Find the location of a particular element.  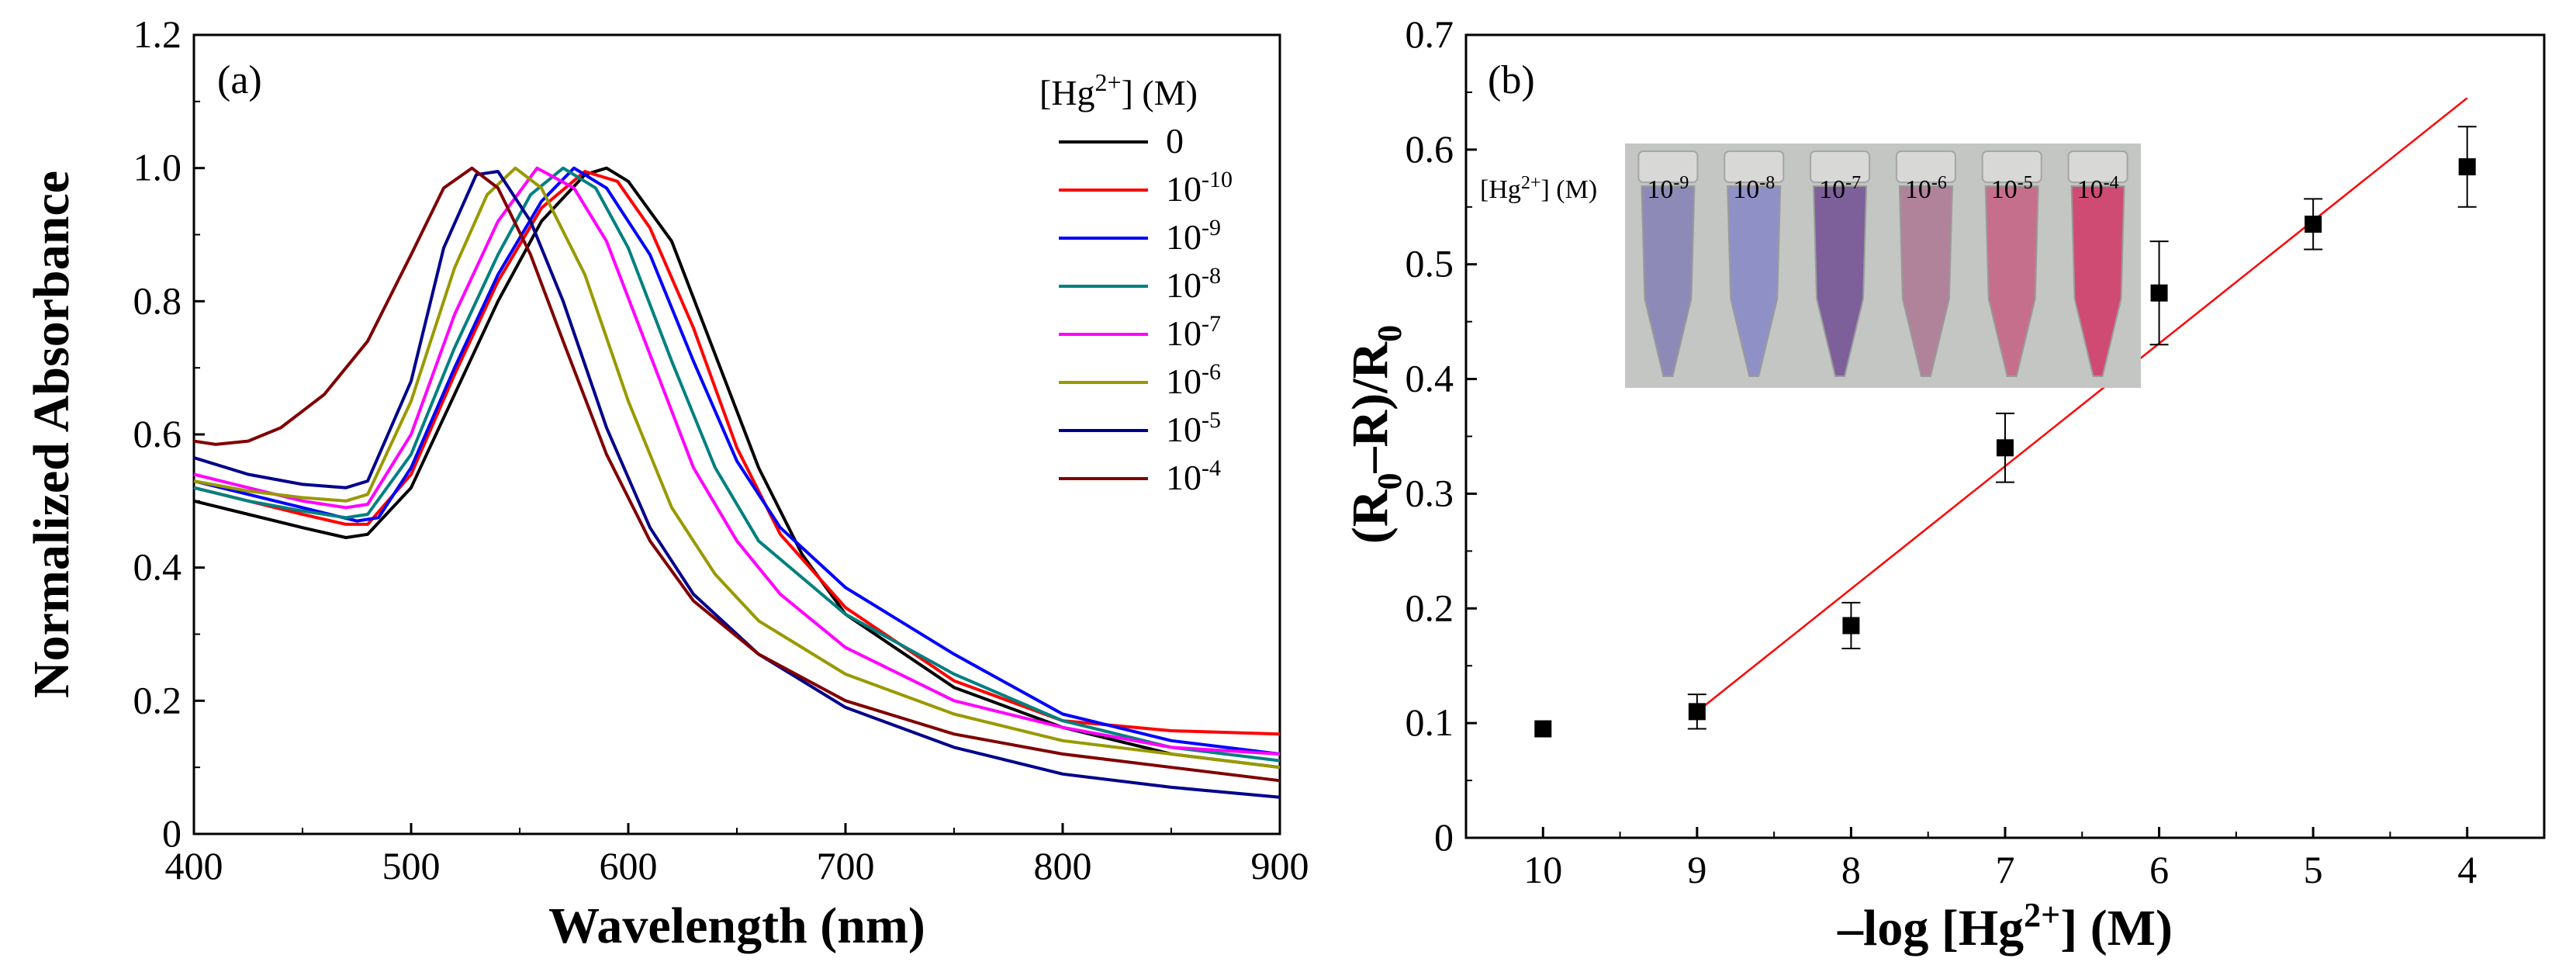

a-y-tick-label: 0.6 is located at coordinates (157, 434).